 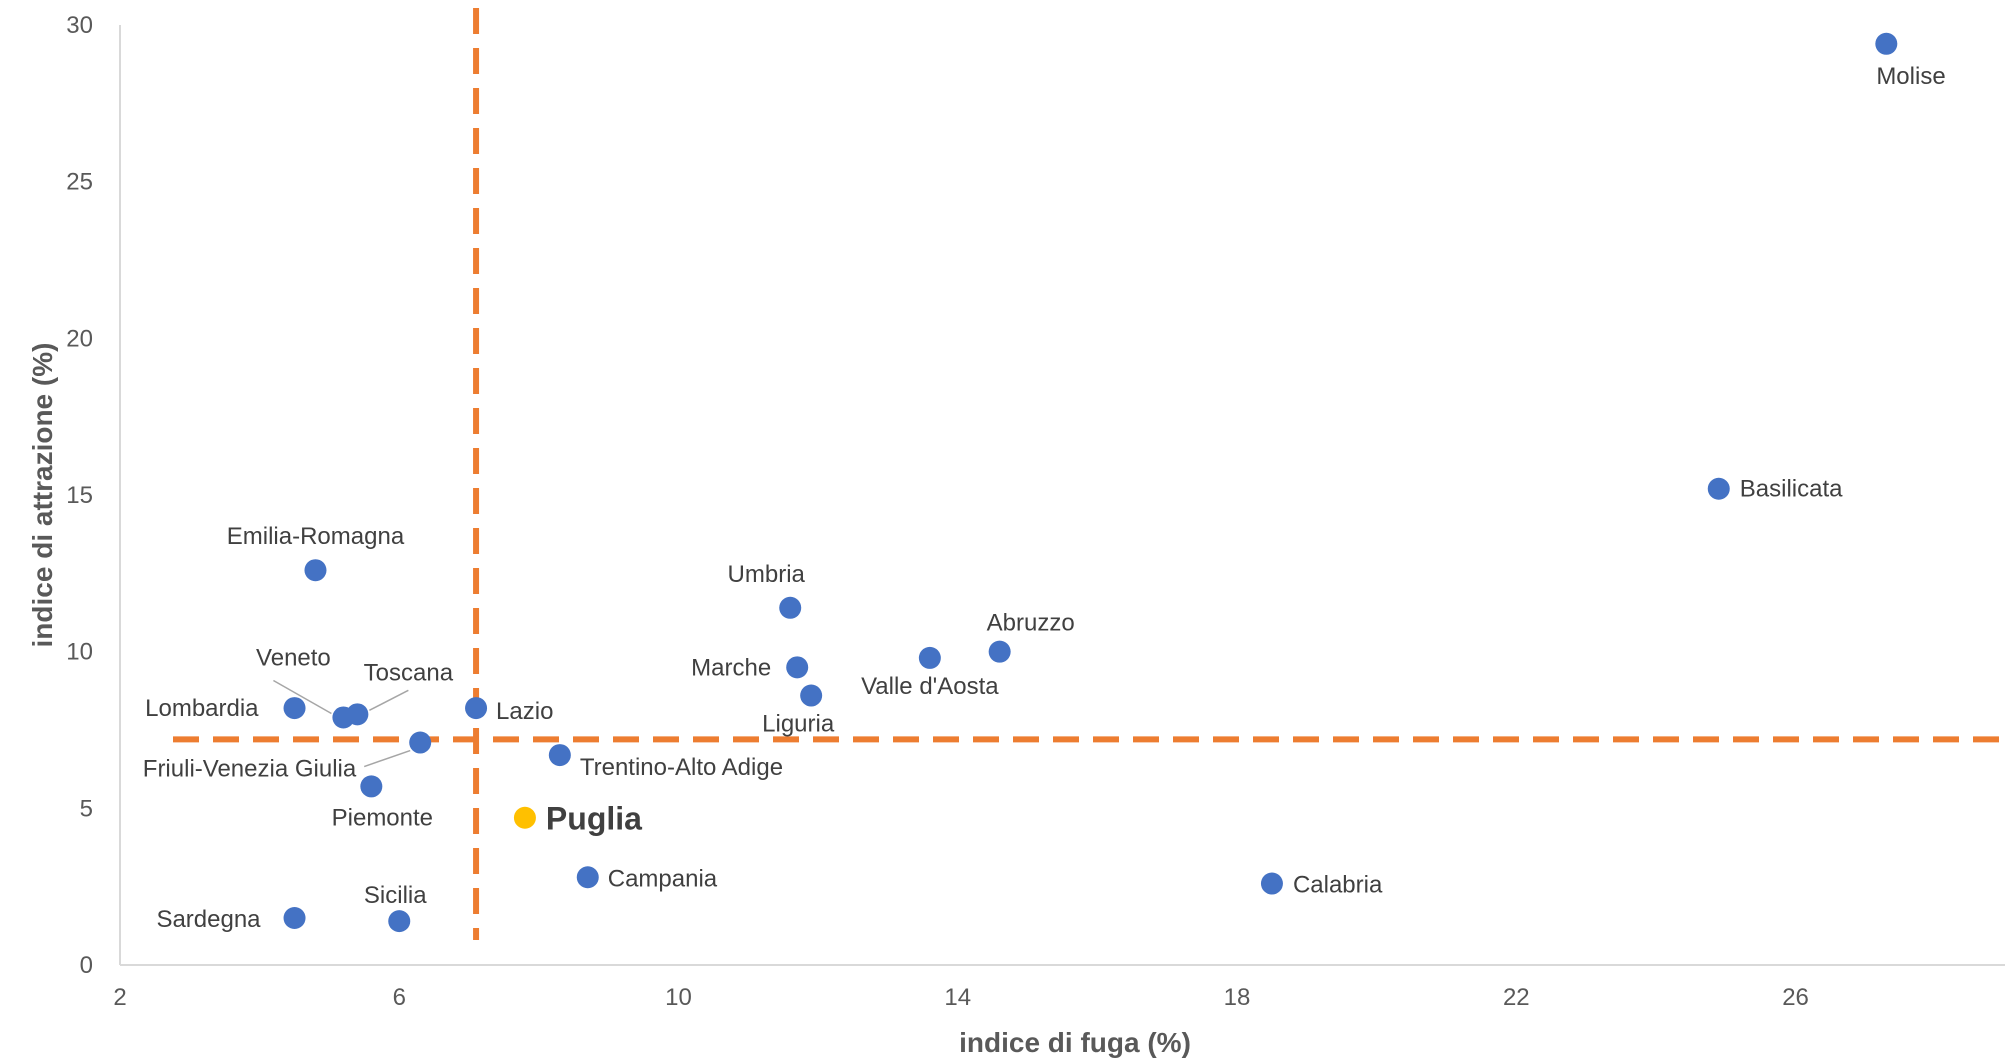 I want to click on x-tick-label: 10, so click(x=678, y=997).